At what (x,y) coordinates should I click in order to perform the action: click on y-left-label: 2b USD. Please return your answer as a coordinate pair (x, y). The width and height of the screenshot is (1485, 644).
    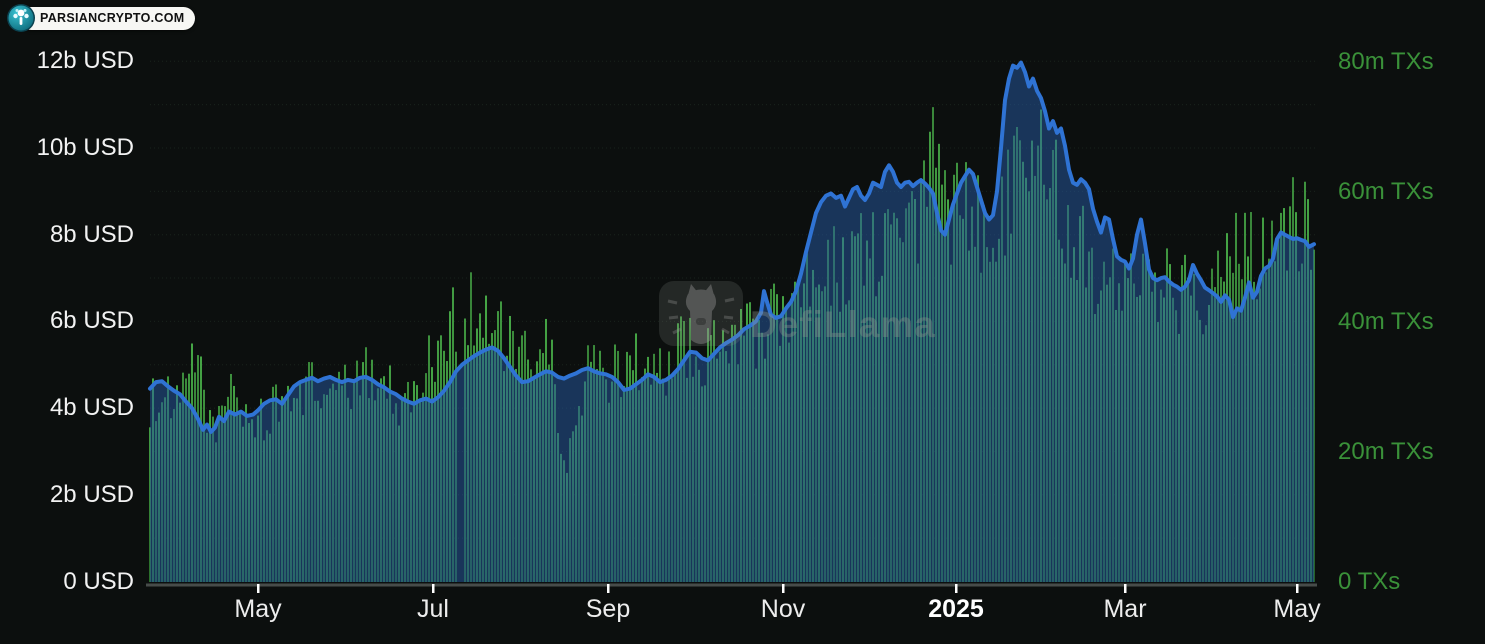
    Looking at the image, I should click on (91, 494).